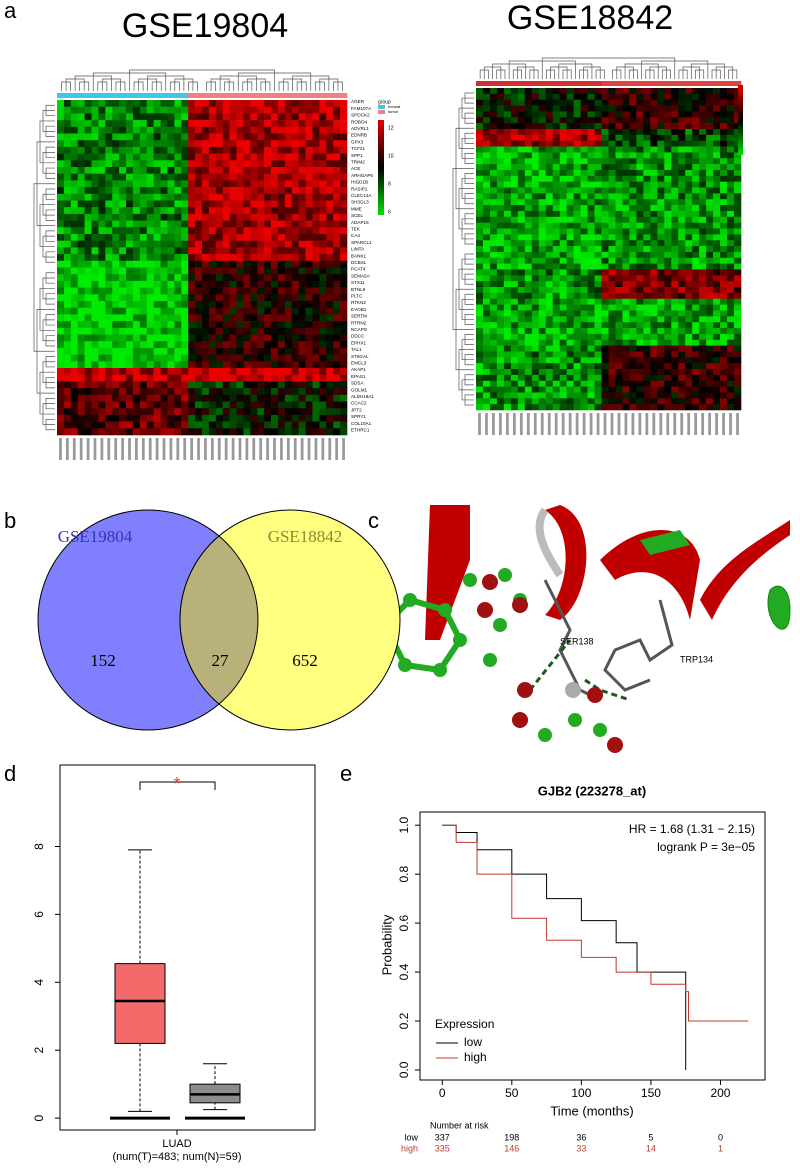 The width and height of the screenshot is (800, 1168). Describe the element at coordinates (720, 1148) in the screenshot. I see `risk-count: 1` at that location.